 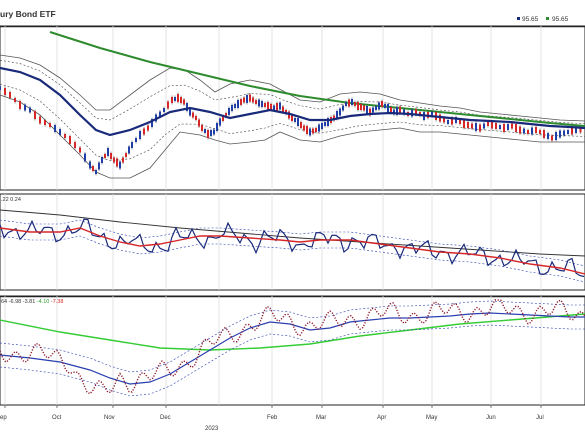 I want to click on rsi-line, so click(x=292, y=248).